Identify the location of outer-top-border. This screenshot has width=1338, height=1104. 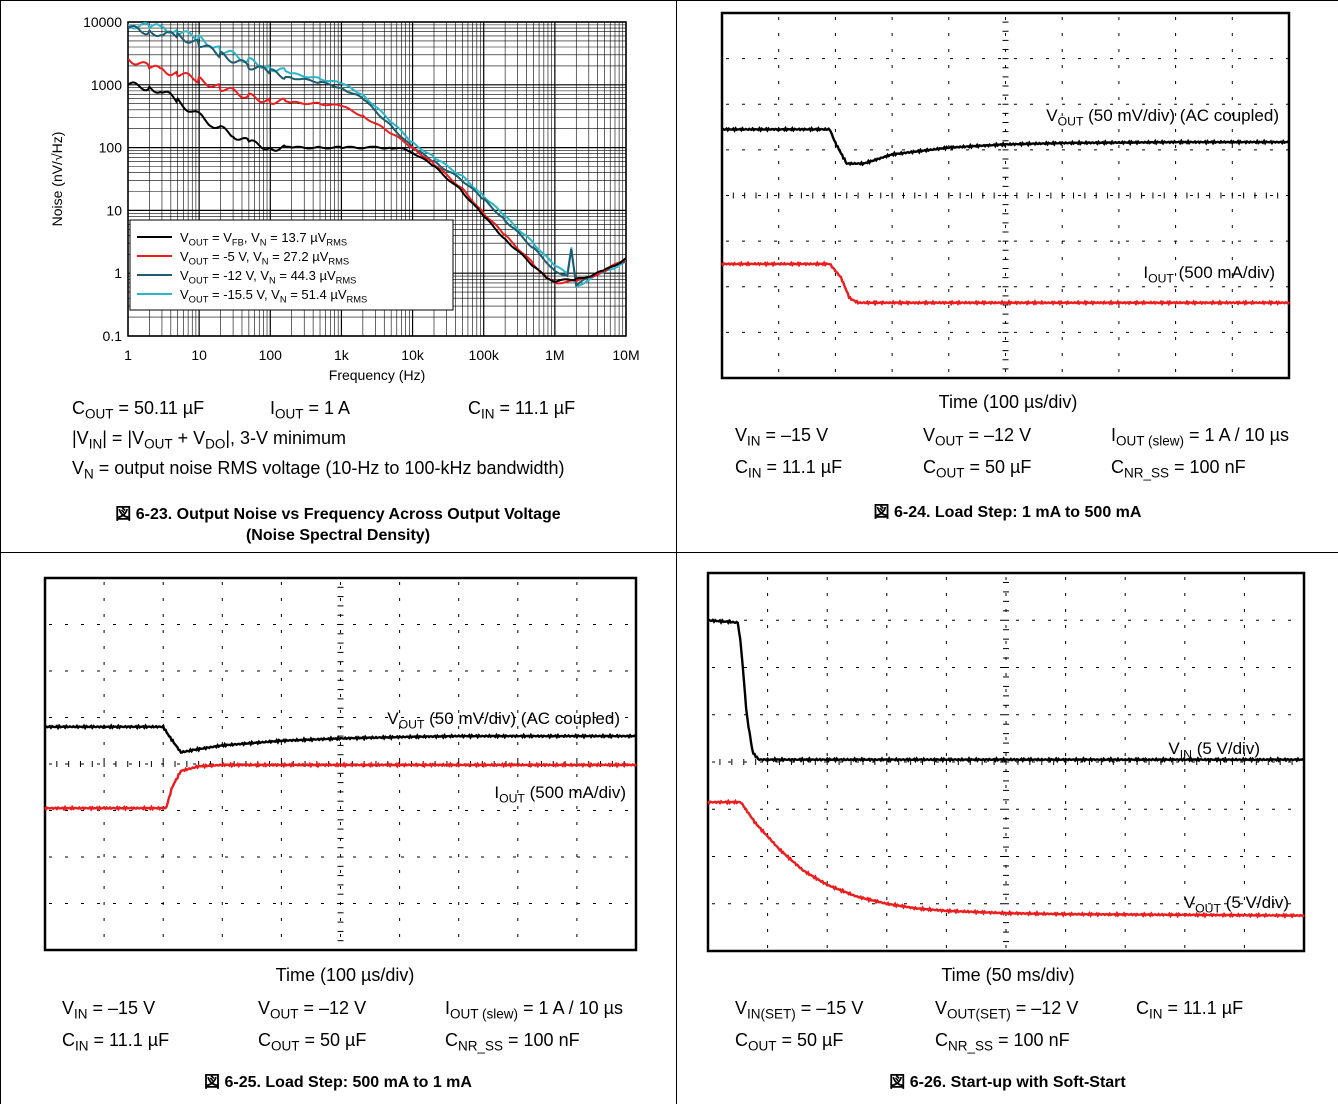
(669, 0).